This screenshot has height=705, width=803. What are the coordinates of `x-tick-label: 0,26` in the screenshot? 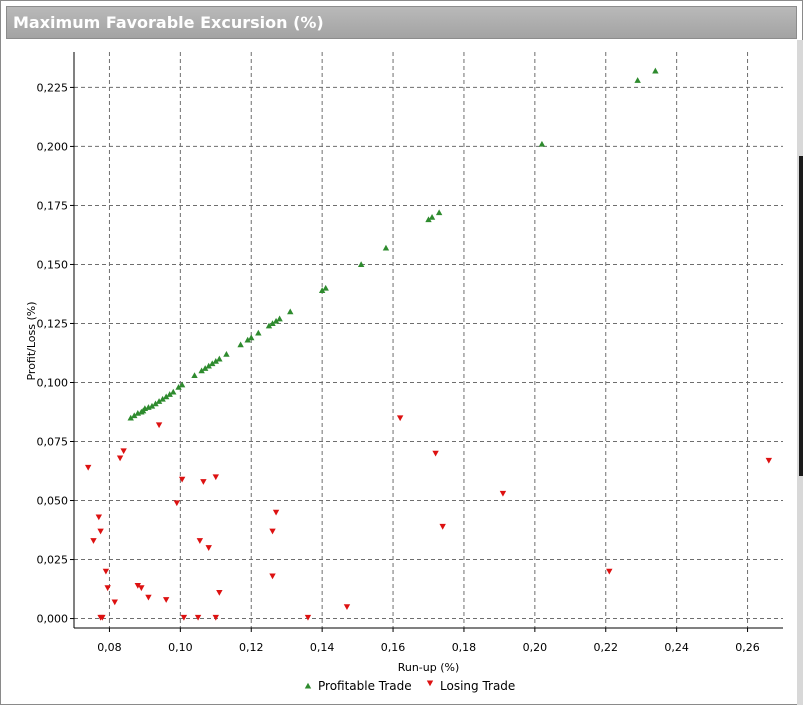 It's located at (747, 647).